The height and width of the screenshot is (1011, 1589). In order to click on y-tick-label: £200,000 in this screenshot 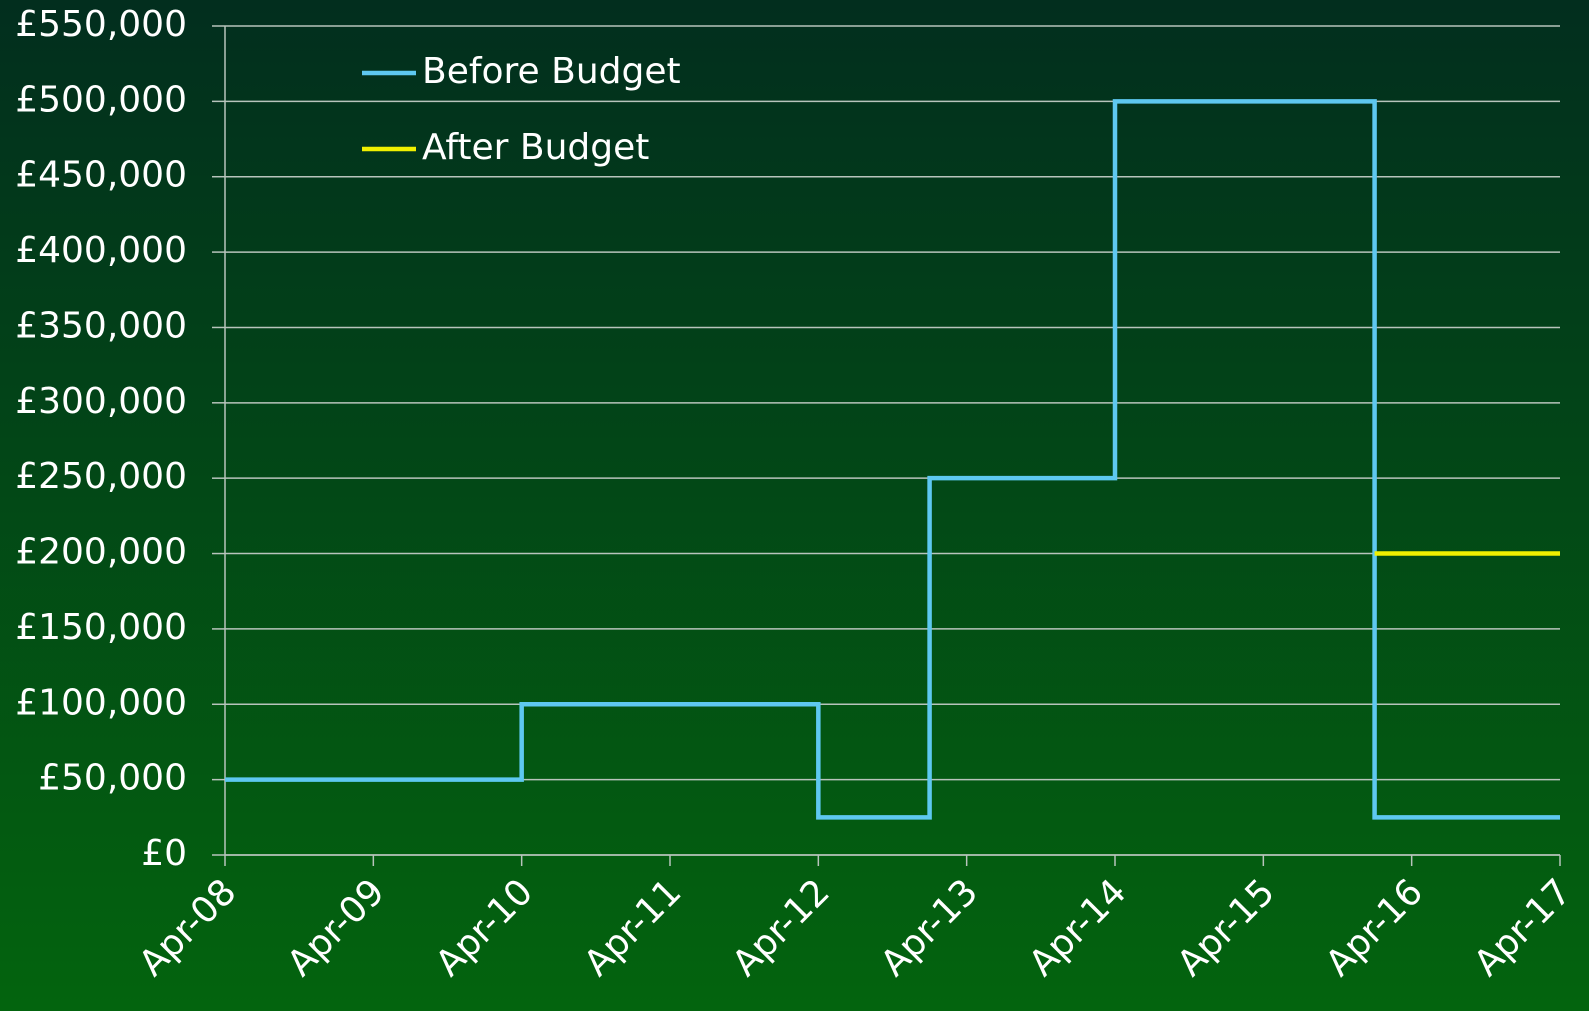, I will do `click(101, 552)`.